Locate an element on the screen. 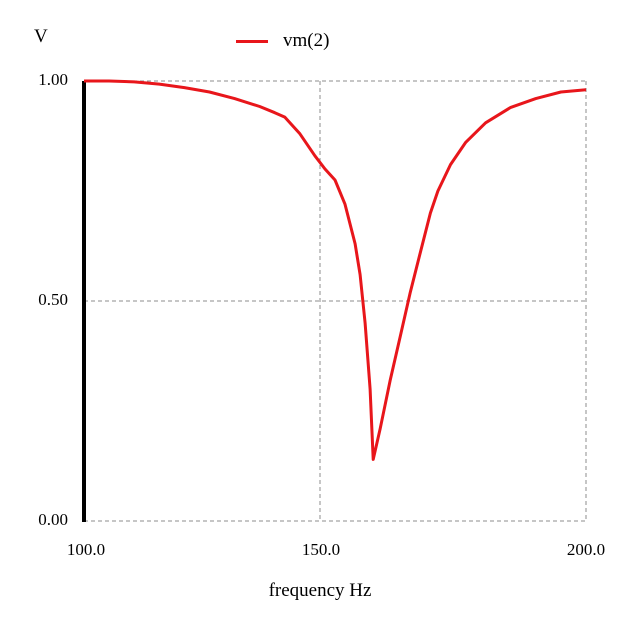 The height and width of the screenshot is (632, 640). y-tick-0-00: 0.00 is located at coordinates (53, 519).